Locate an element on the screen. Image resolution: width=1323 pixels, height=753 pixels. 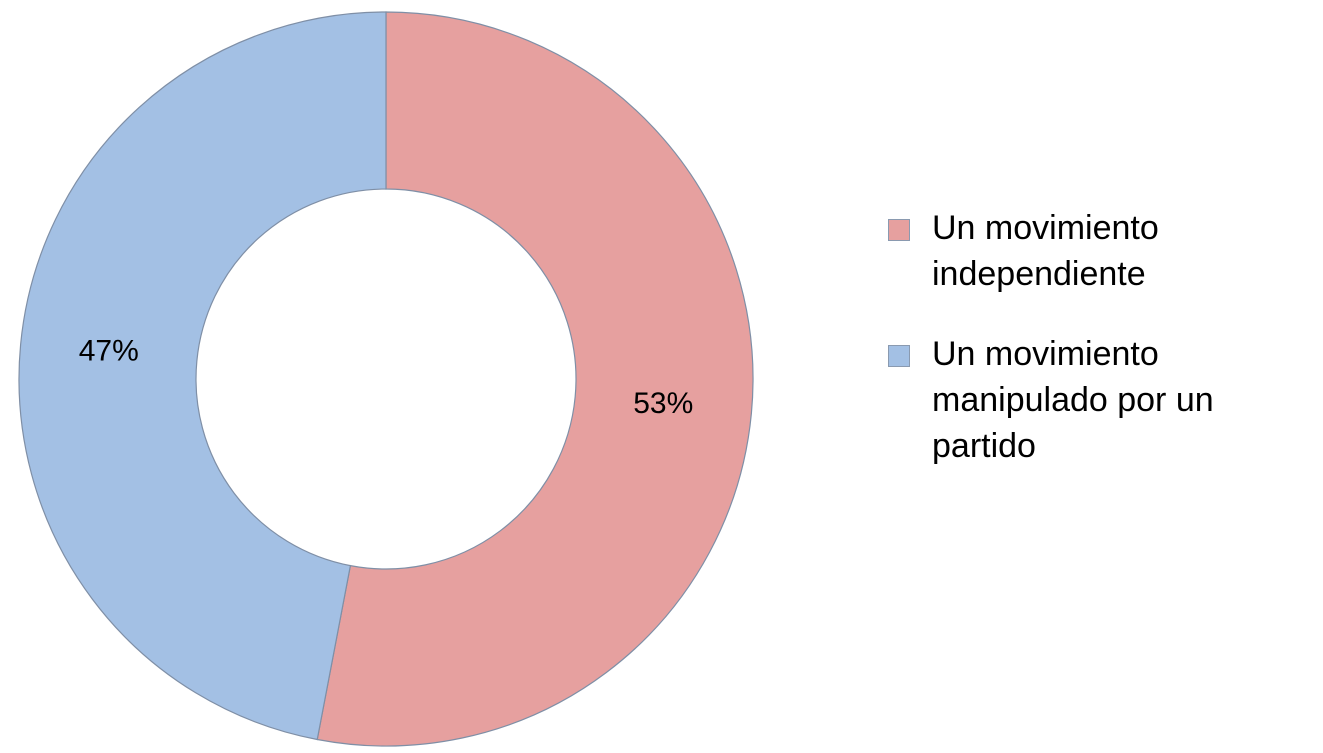
legend-item: Un movimiento independiente is located at coordinates (1103, 251).